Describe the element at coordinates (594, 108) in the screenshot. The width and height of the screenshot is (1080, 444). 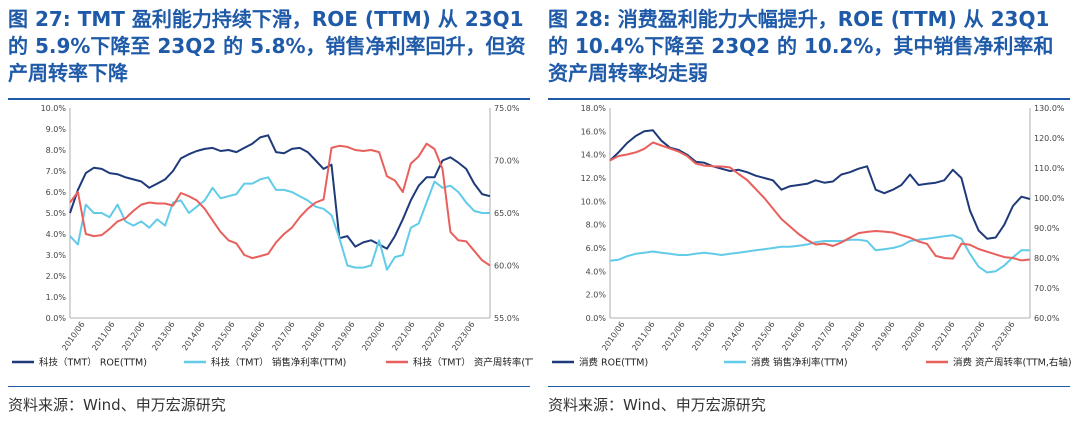
I see `y-tick-label-left: 18.0%` at that location.